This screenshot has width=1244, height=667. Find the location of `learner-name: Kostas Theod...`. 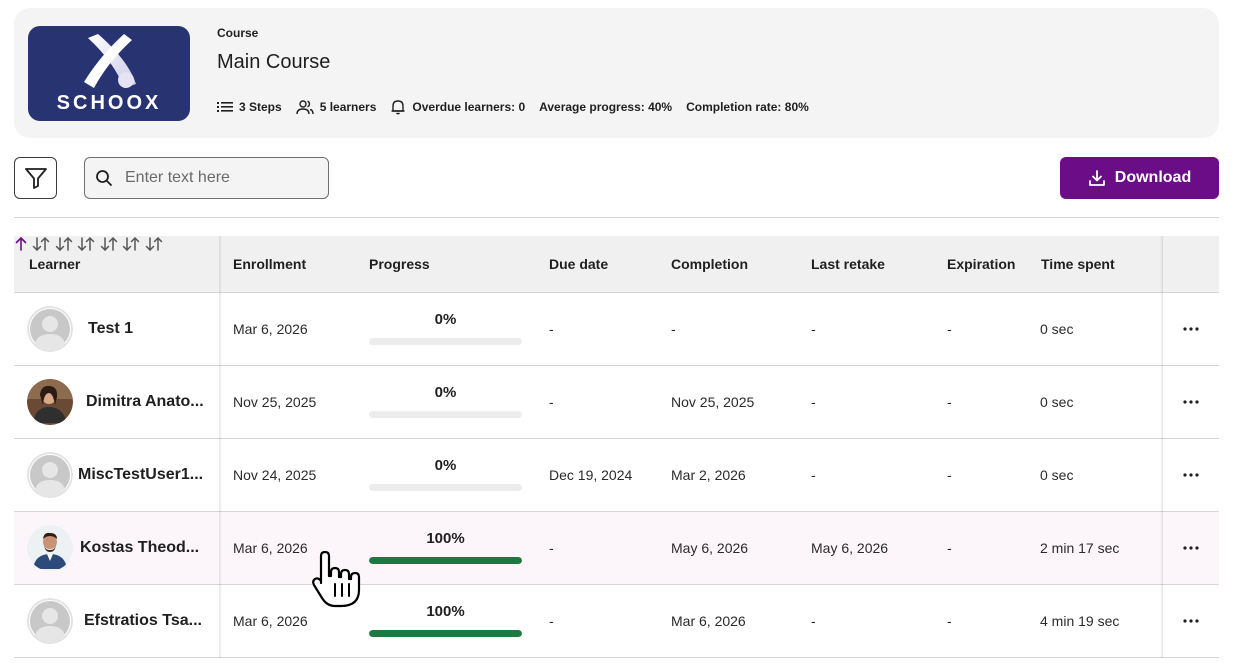

learner-name: Kostas Theod... is located at coordinates (140, 547).